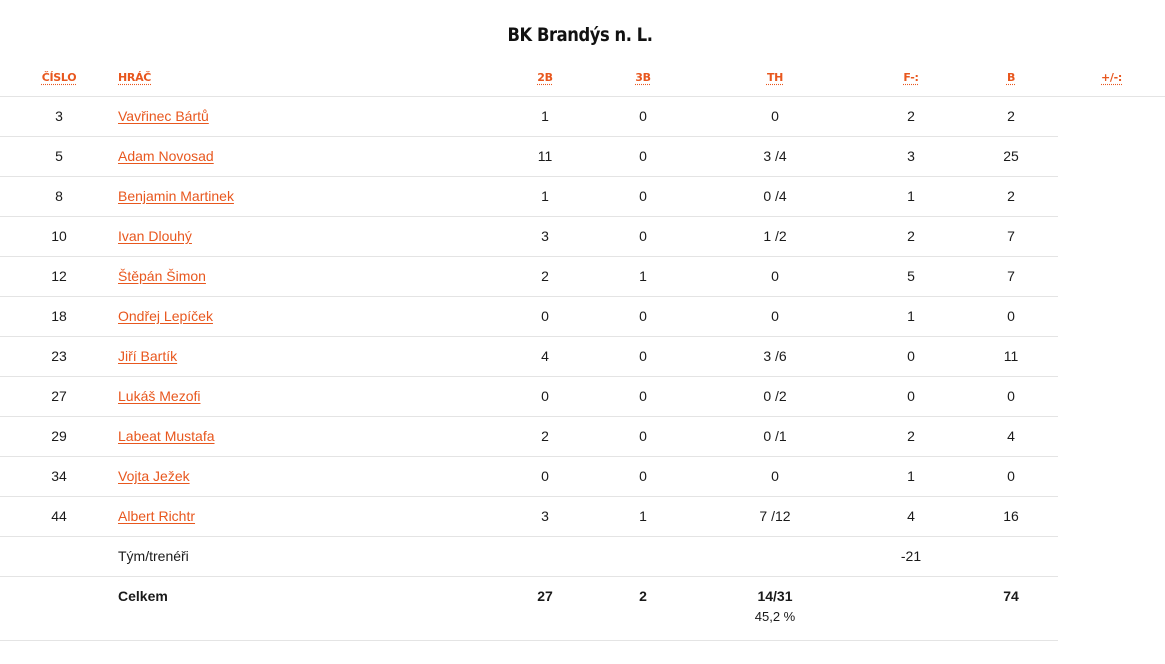 The height and width of the screenshot is (664, 1165). What do you see at coordinates (545, 556) in the screenshot?
I see `team-row-2b` at bounding box center [545, 556].